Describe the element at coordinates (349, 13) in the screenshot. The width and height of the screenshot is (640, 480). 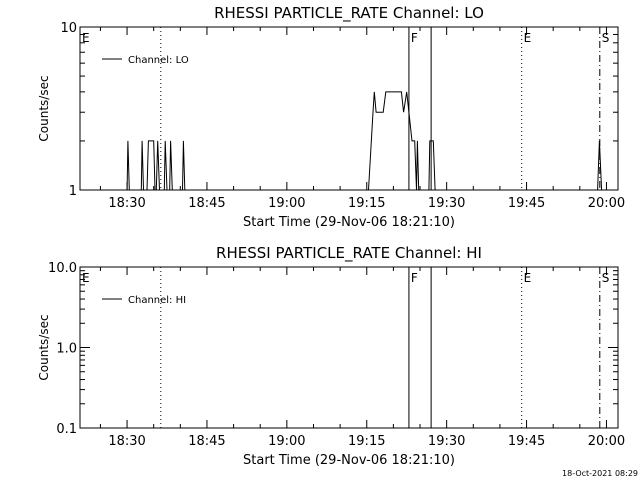
I see `chart-title: RHESSI PARTICLE_RATE Channel: LO` at that location.